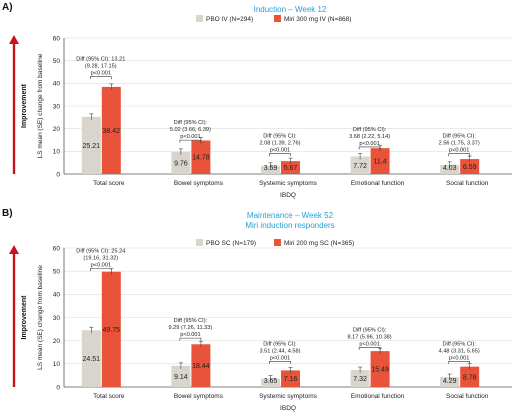 Image resolution: width=520 pixels, height=415 pixels. What do you see at coordinates (7, 213) in the screenshot?
I see `panel-letter: B)` at bounding box center [7, 213].